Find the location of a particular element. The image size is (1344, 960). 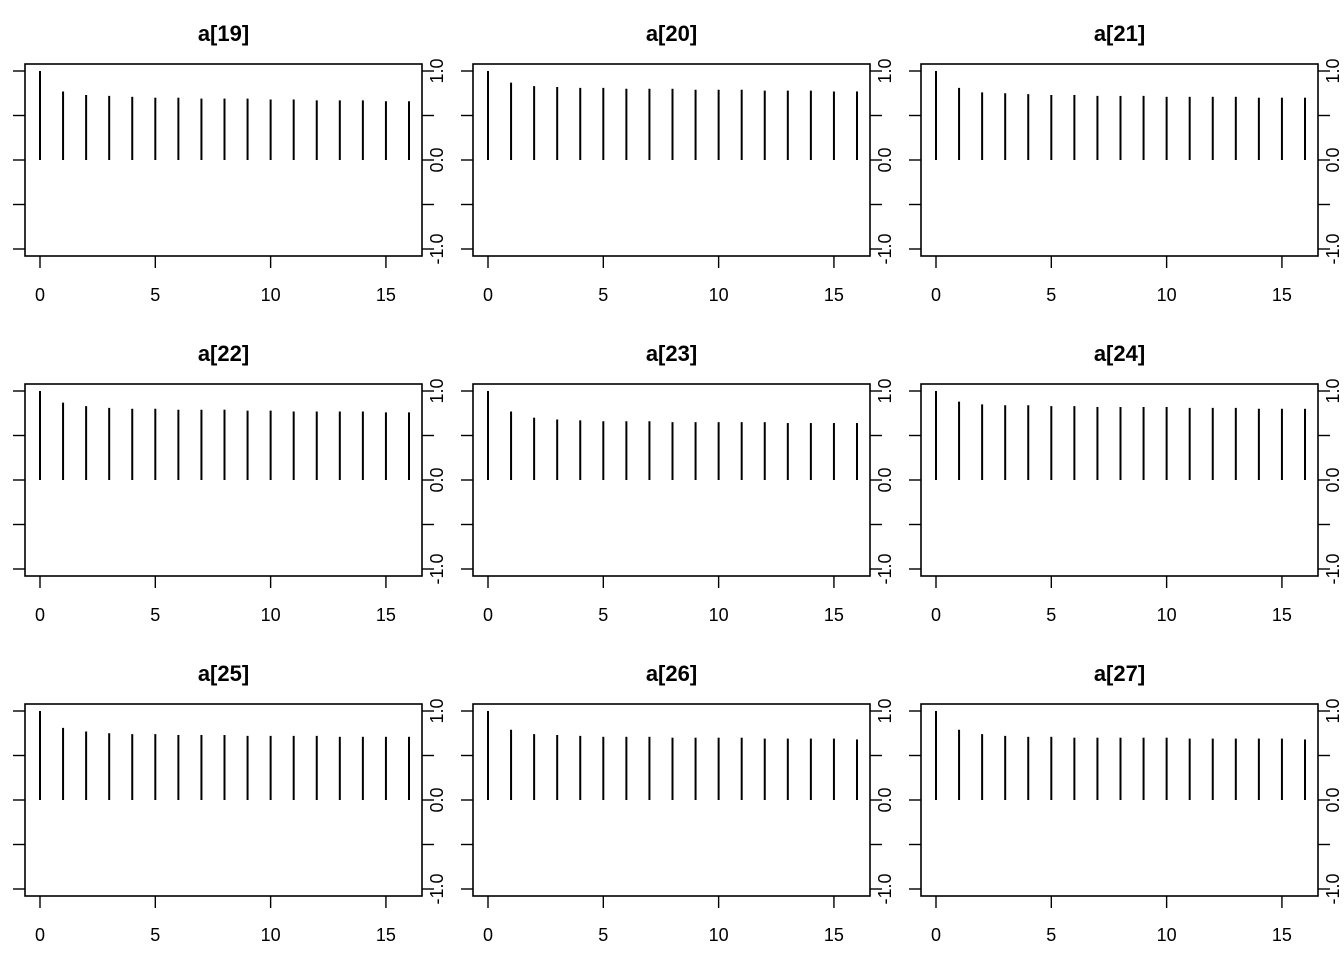

panel-title: a[26] is located at coordinates (671, 673).